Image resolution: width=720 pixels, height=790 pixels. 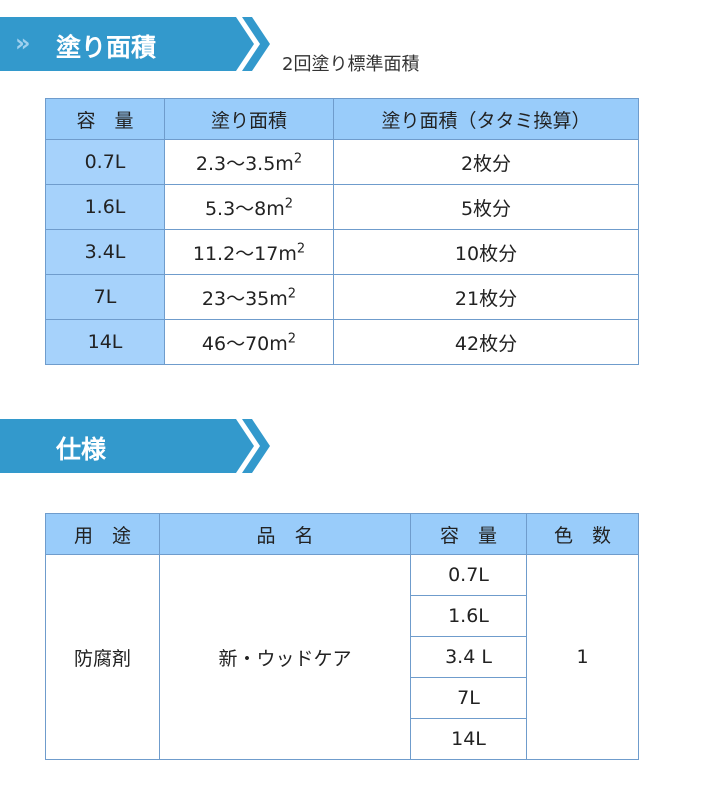 I want to click on tatami-cell: 10枚分, so click(x=486, y=252).